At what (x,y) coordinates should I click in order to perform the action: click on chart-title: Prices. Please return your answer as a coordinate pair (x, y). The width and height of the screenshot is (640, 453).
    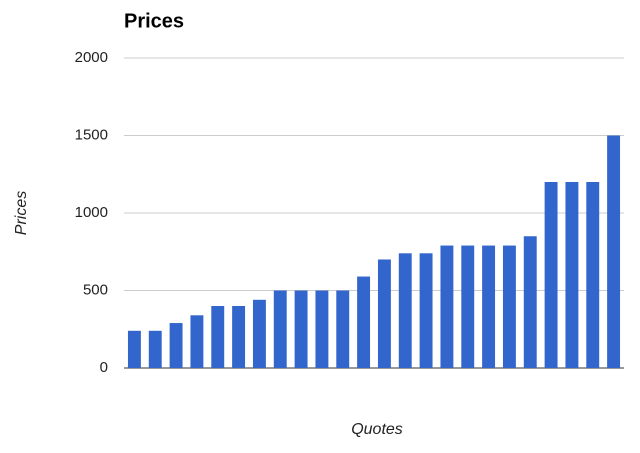
    Looking at the image, I should click on (154, 21).